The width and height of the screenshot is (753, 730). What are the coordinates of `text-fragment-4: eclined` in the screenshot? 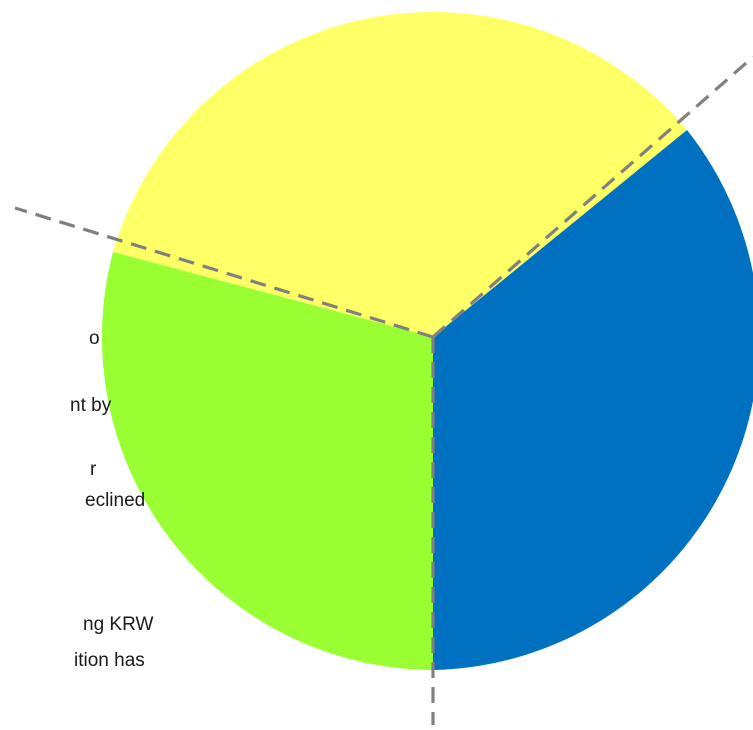 It's located at (115, 500).